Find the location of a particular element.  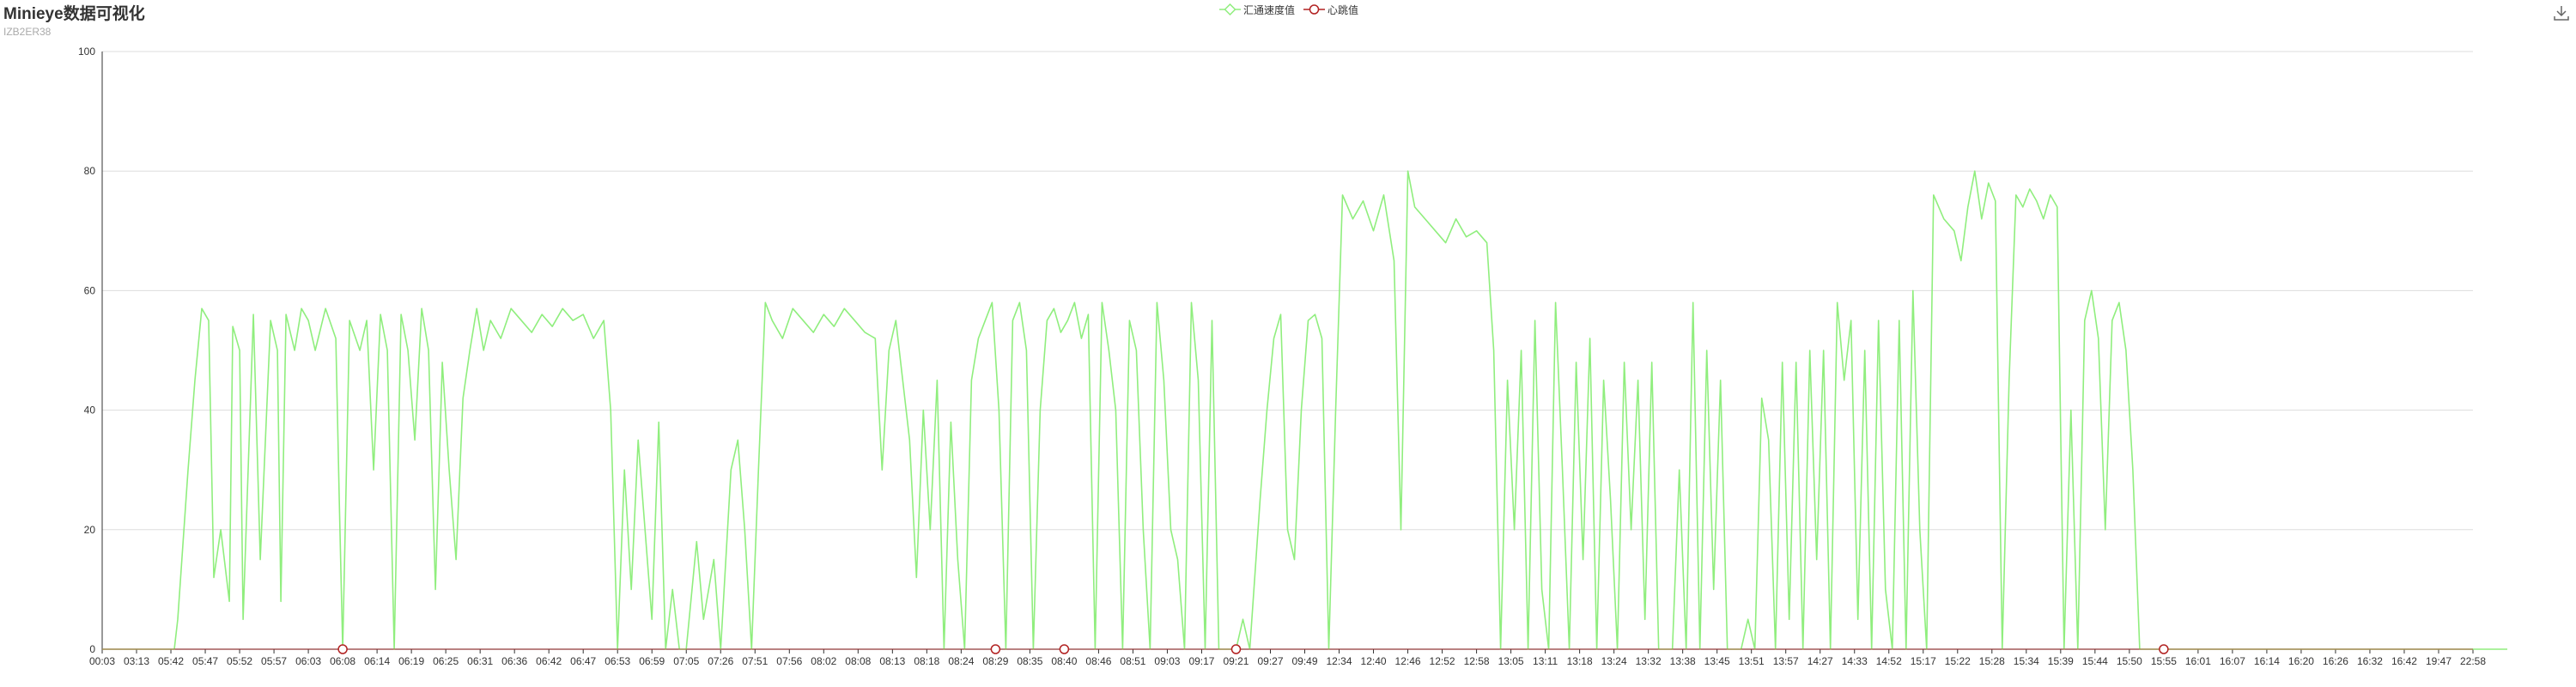

x-tick-label: 06:14 is located at coordinates (377, 661).